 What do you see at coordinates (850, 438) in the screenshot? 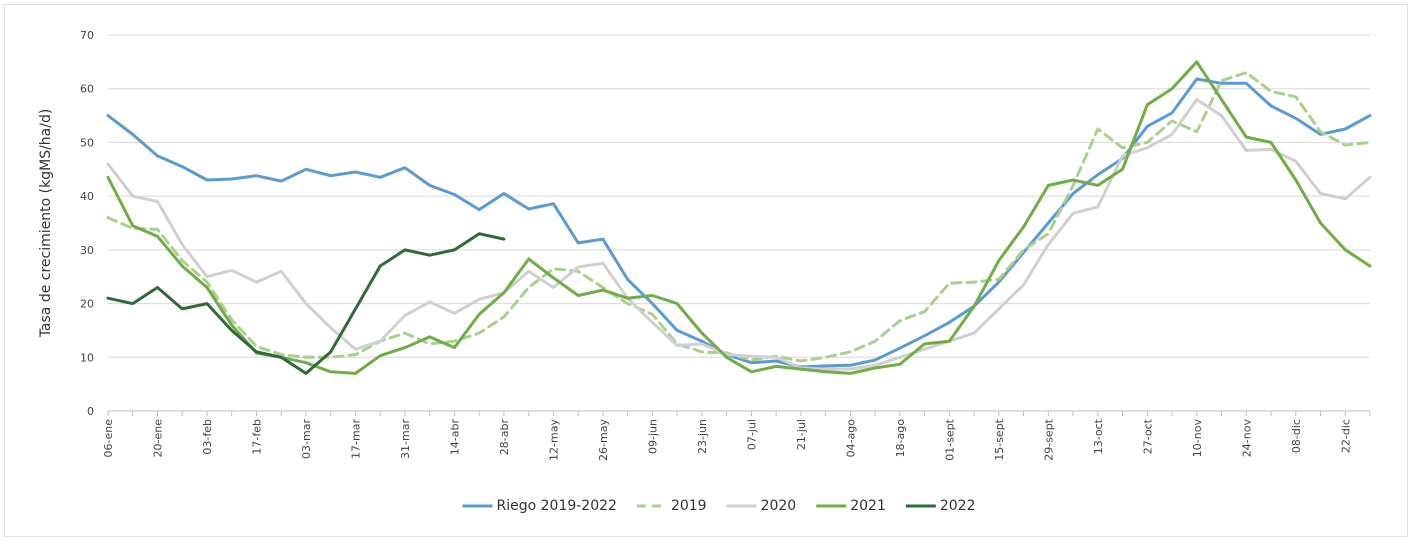
I see `x-tick-label: 04-ago` at bounding box center [850, 438].